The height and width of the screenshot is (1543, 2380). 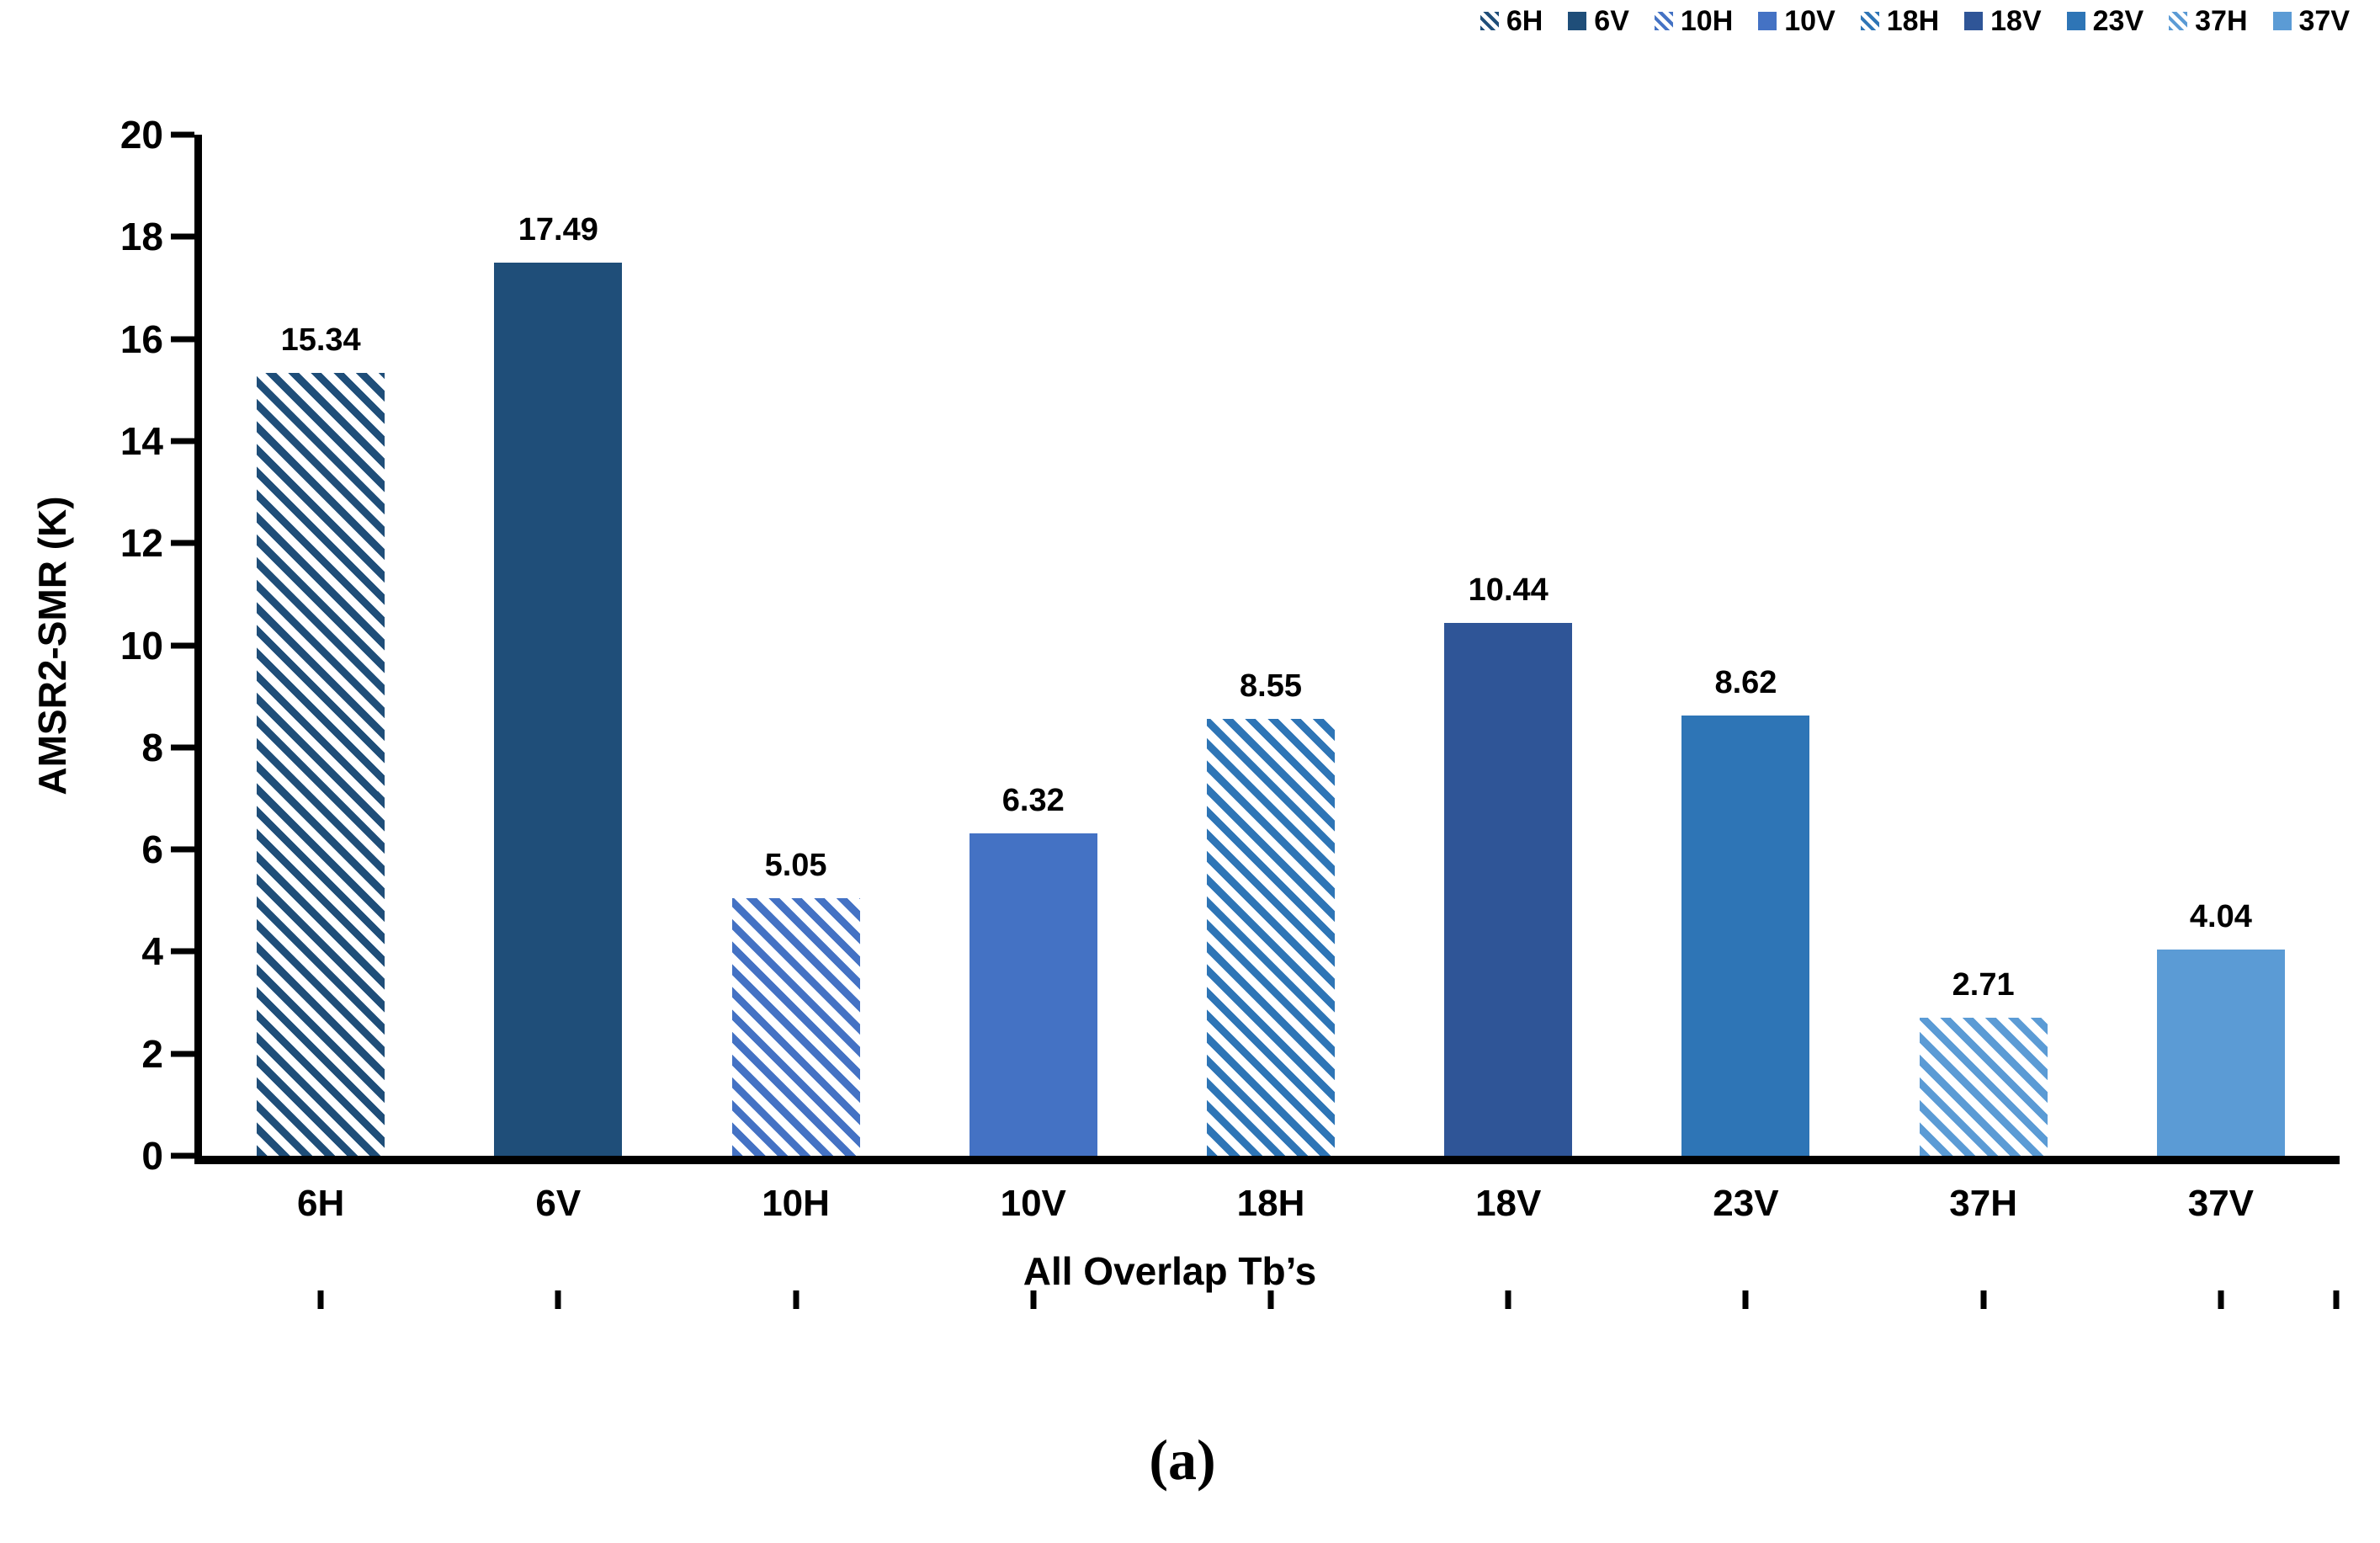 I want to click on figure-caption: (a), so click(x=1182, y=1460).